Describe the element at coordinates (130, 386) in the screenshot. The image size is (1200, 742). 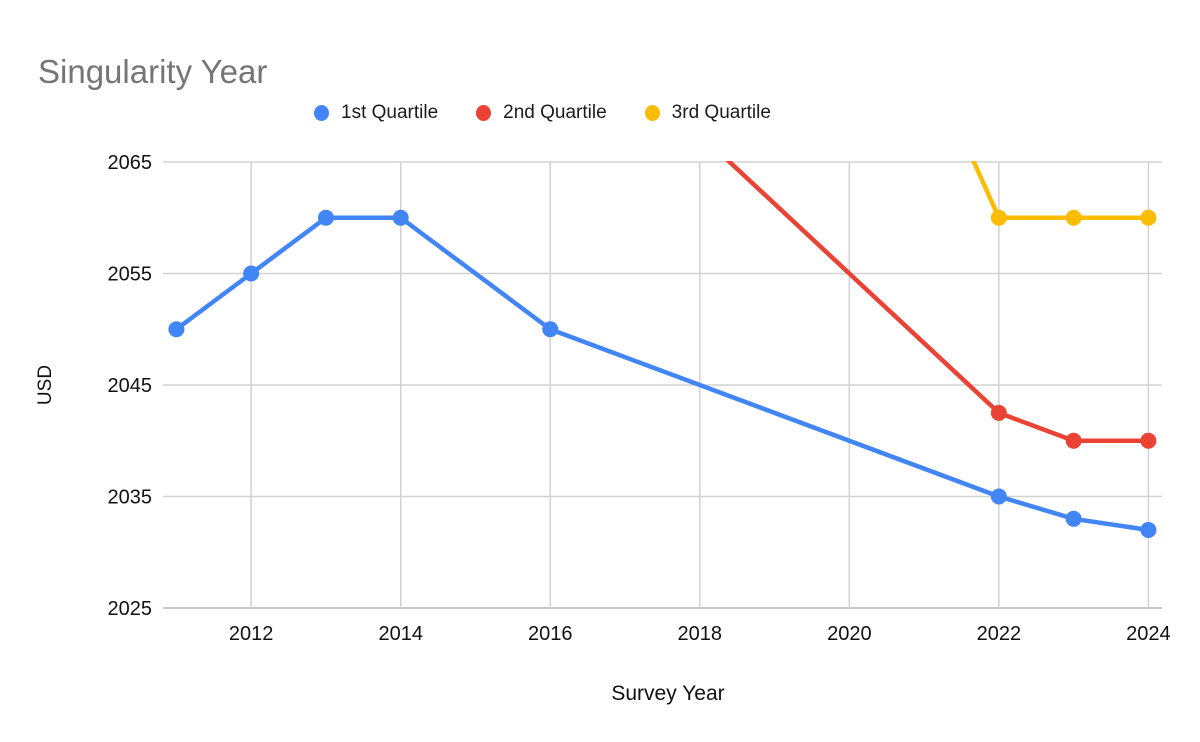
I see `y-tick-label: 2045` at that location.